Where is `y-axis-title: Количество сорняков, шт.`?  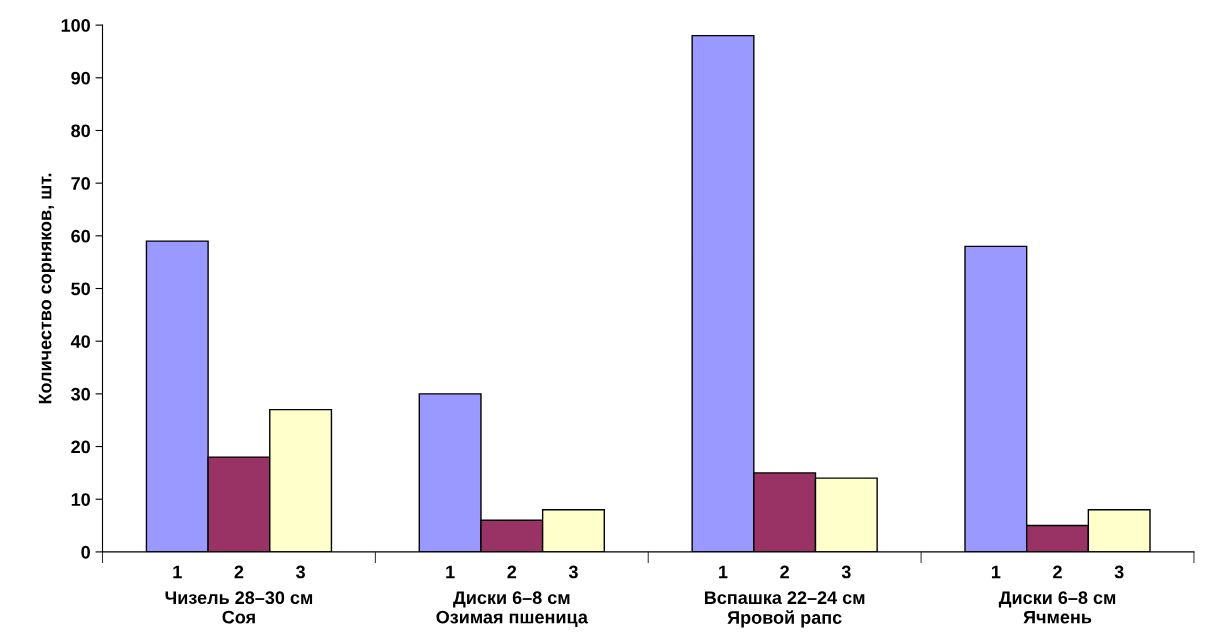
y-axis-title: Количество сорняков, шт. is located at coordinates (47, 288).